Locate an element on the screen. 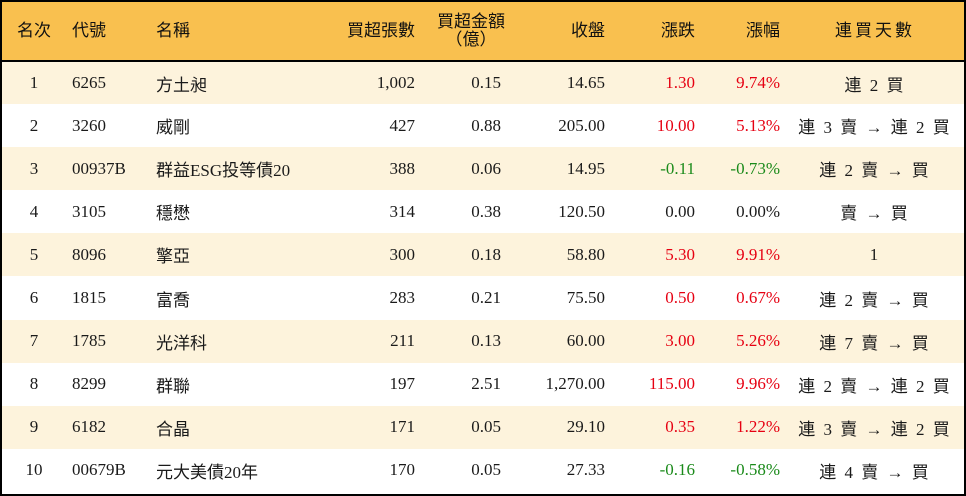 Image resolution: width=966 pixels, height=496 pixels. cell-net-buy-lots: 170 is located at coordinates (402, 470).